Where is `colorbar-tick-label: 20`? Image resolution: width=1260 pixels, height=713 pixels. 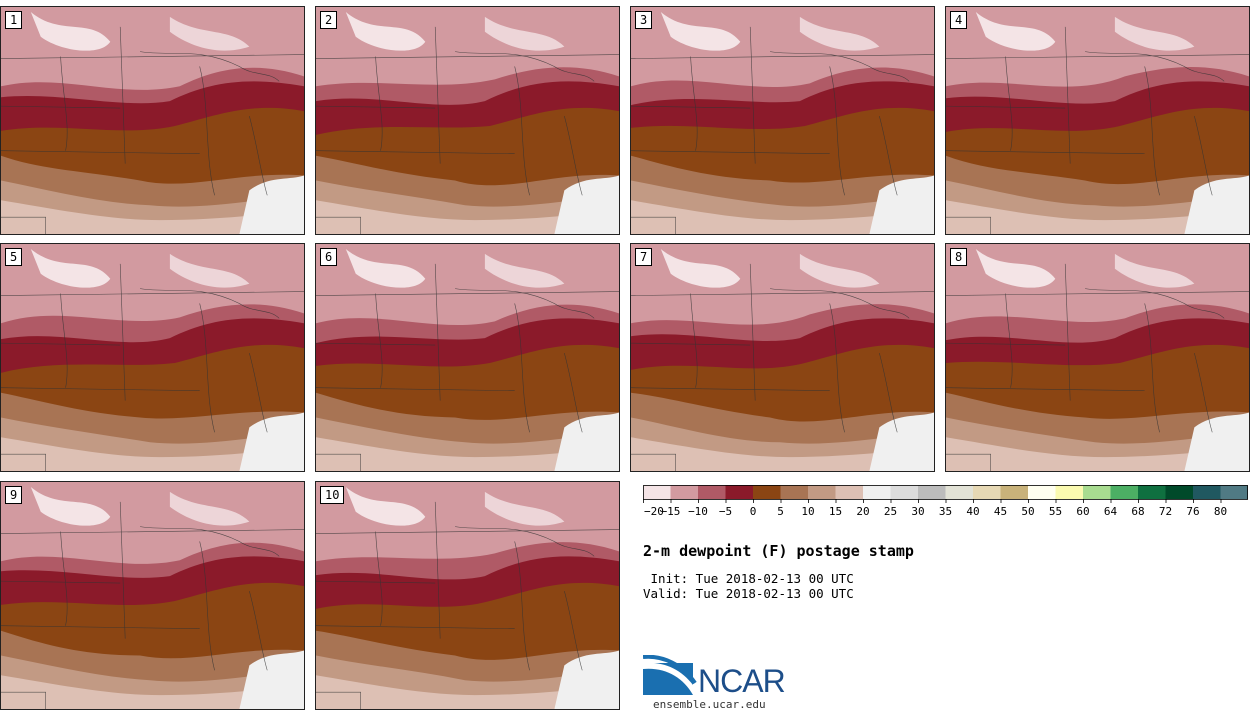
colorbar-tick-label: 20 is located at coordinates (862, 511).